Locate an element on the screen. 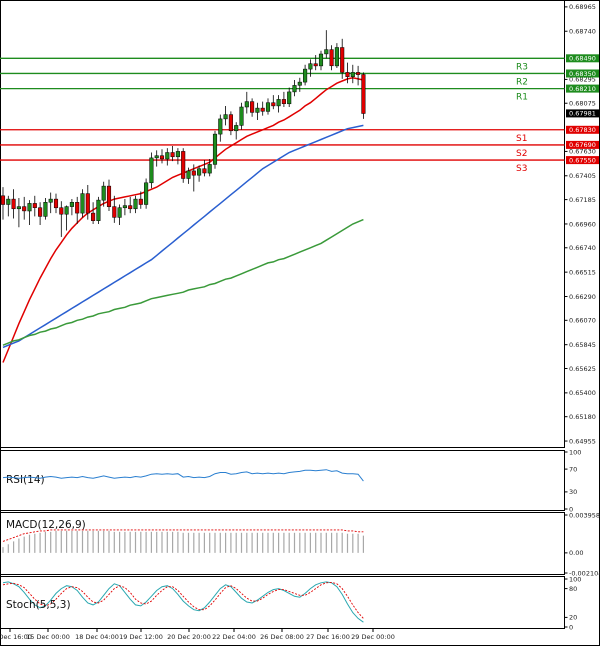 This screenshot has width=600, height=646. time-label: 14 Dec 16:00 is located at coordinates (16, 637).